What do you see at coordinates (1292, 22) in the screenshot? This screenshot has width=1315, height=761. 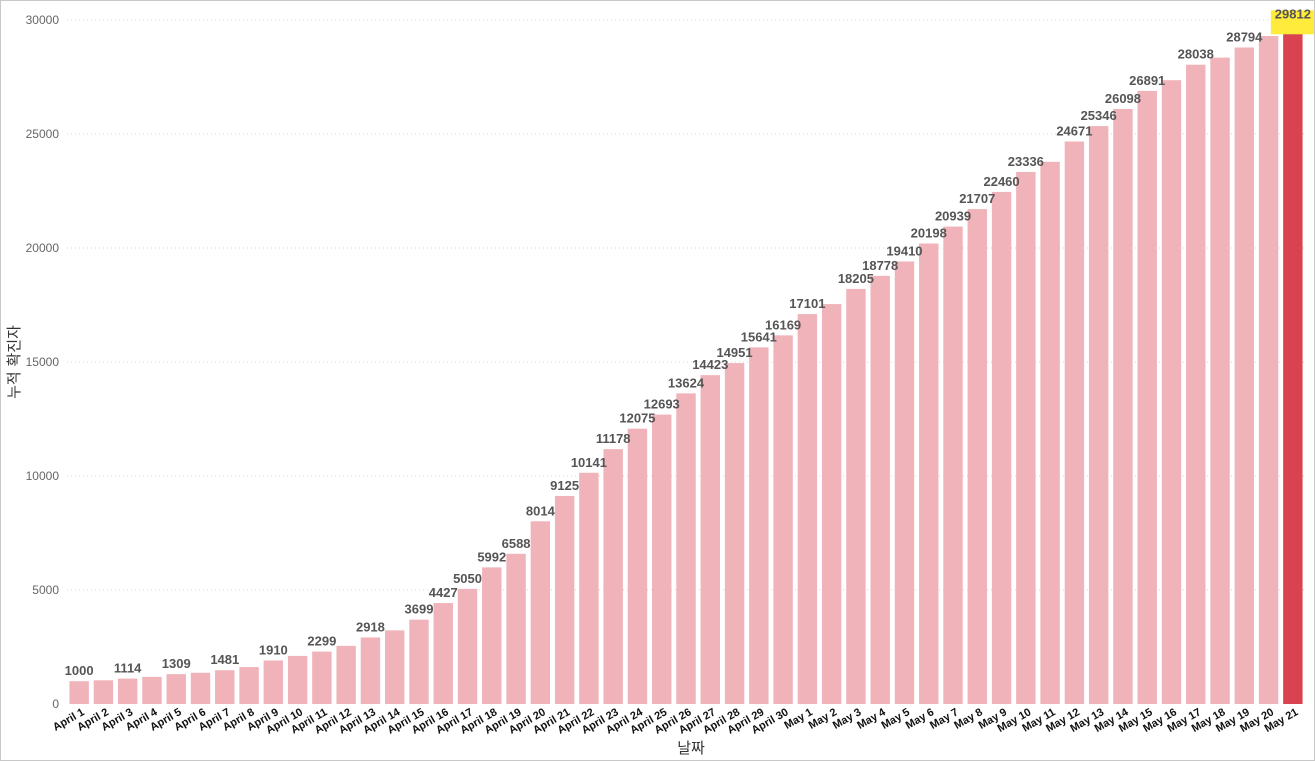 I see `highlight-label-bg` at bounding box center [1292, 22].